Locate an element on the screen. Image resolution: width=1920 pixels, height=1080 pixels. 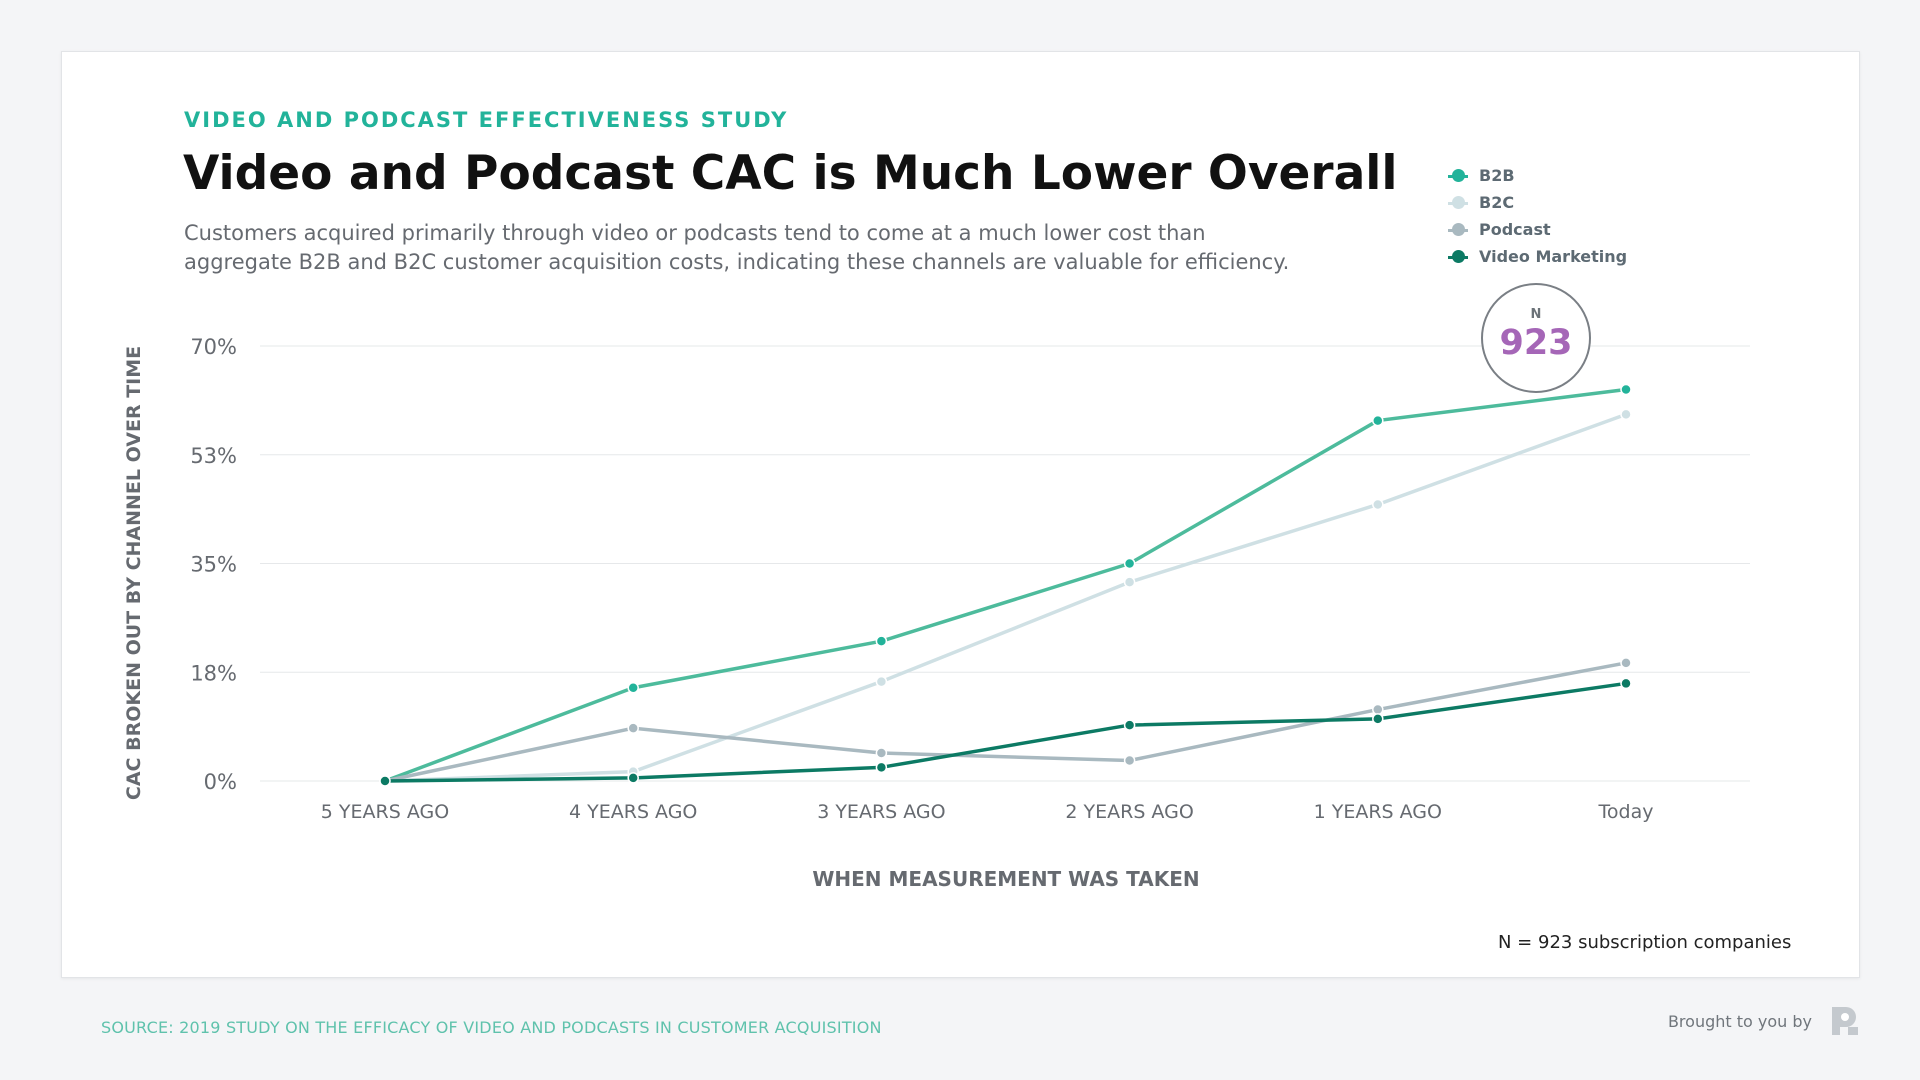
legend-item-video-marketing: Video Marketing is located at coordinates (1537, 256).